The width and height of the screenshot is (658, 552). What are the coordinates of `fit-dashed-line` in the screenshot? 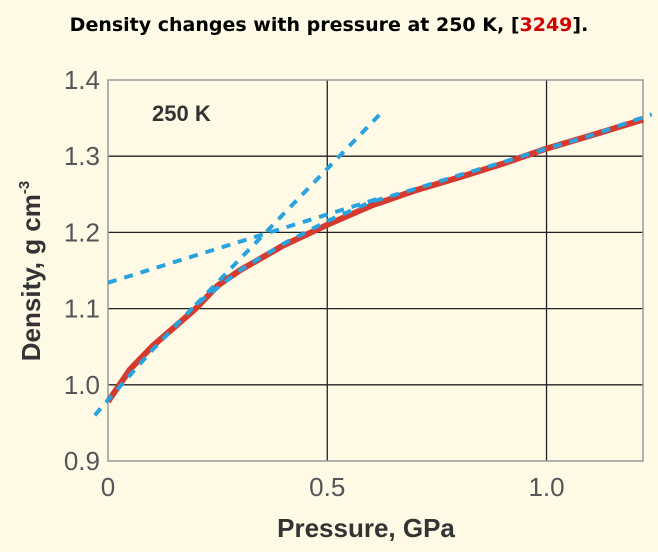 It's located at (244, 240).